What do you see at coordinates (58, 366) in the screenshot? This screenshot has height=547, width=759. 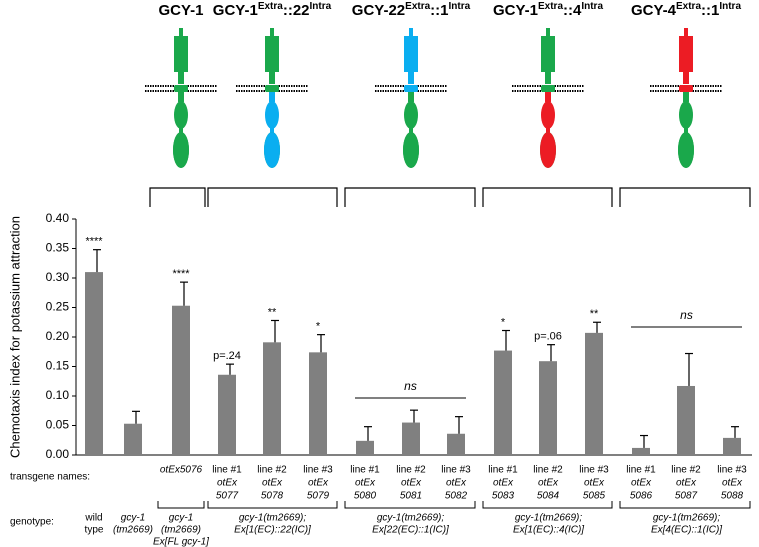 I see `y-tick-label: 0.15` at bounding box center [58, 366].